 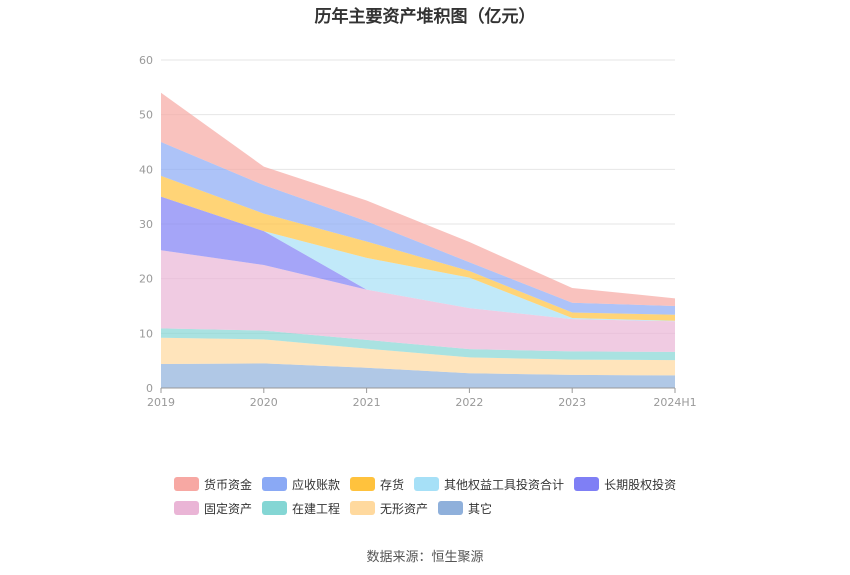 What do you see at coordinates (427, 484) in the screenshot?
I see `legend-swatch-equity-investments` at bounding box center [427, 484].